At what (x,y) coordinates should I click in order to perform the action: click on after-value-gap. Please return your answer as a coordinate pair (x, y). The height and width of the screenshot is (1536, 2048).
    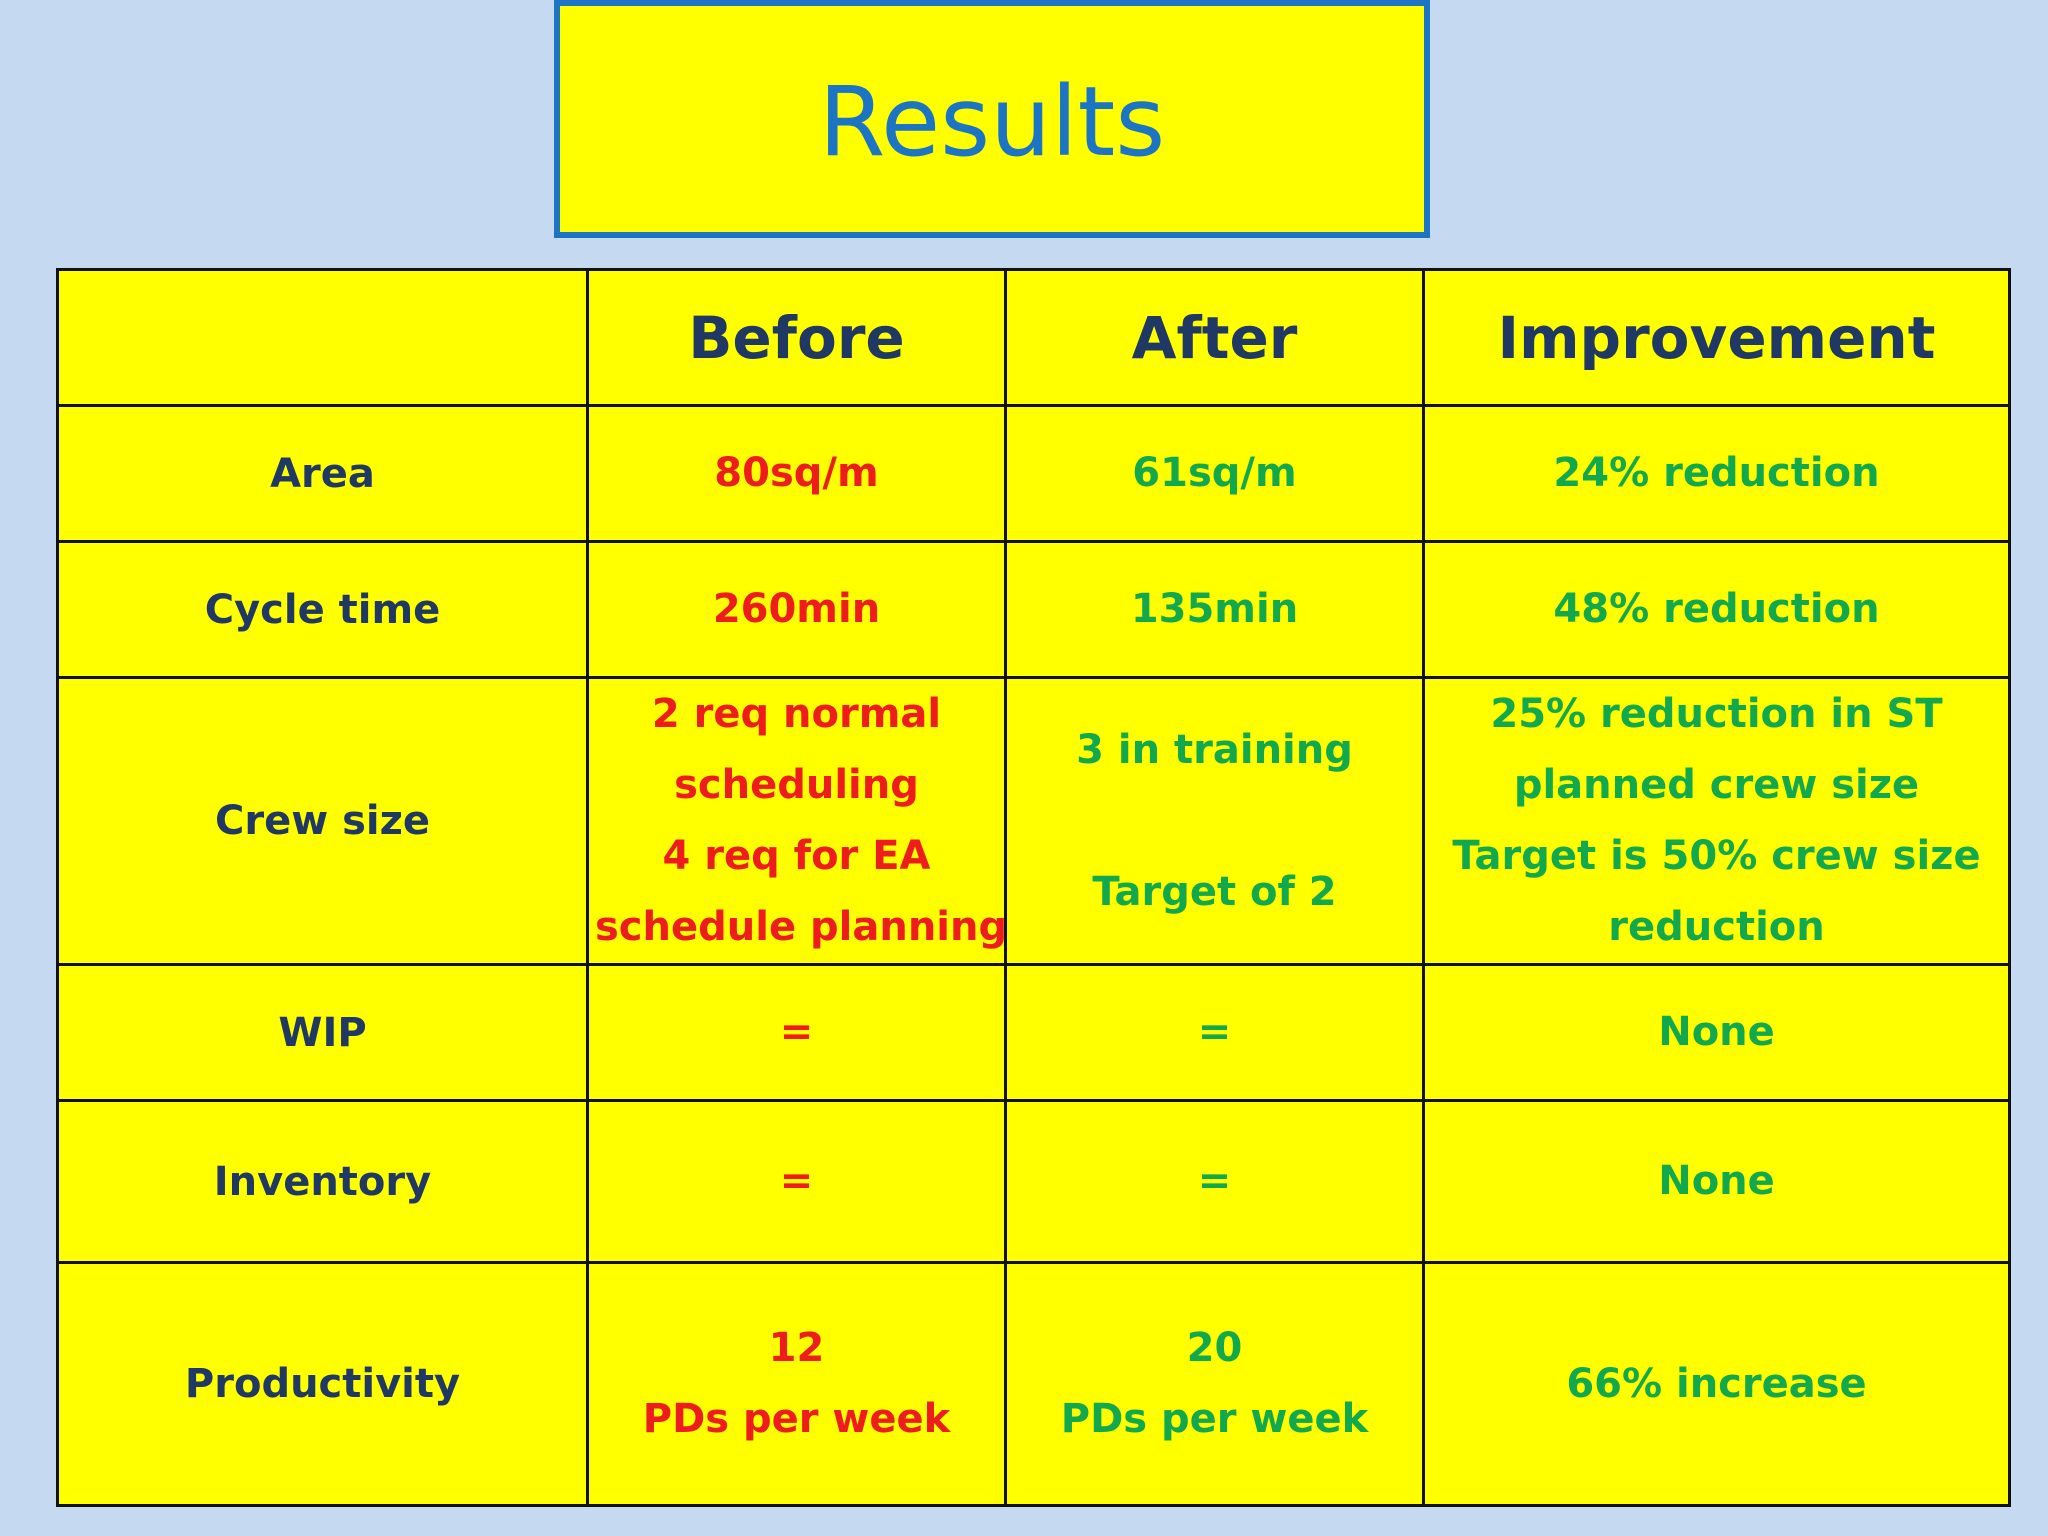
    Looking at the image, I should click on (1214, 821).